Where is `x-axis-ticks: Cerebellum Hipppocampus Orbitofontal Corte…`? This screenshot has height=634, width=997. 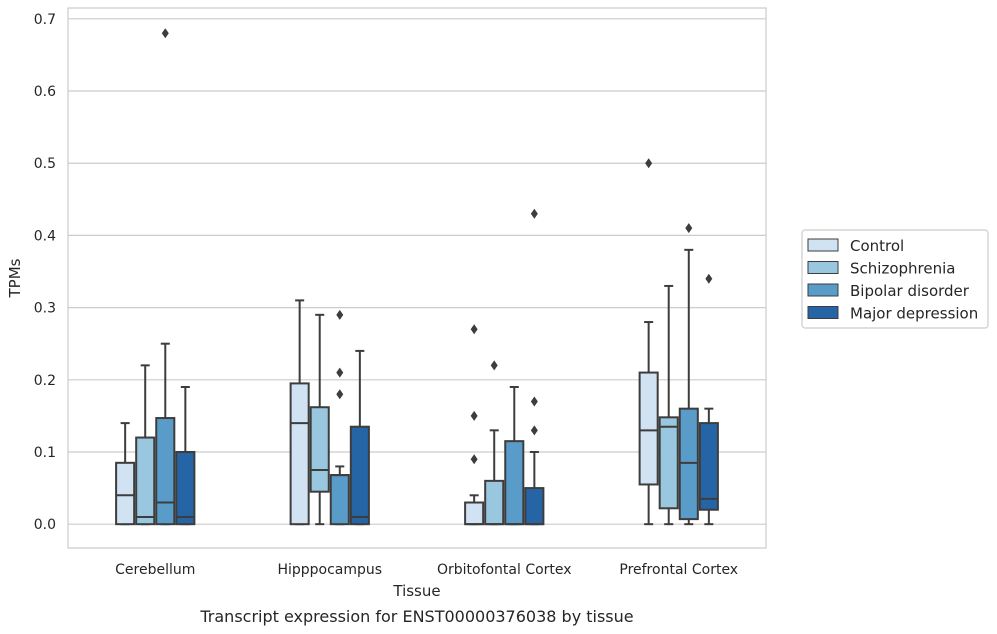
x-axis-ticks: Cerebellum Hipppocampus Orbitofontal Corte… is located at coordinates (426, 570).